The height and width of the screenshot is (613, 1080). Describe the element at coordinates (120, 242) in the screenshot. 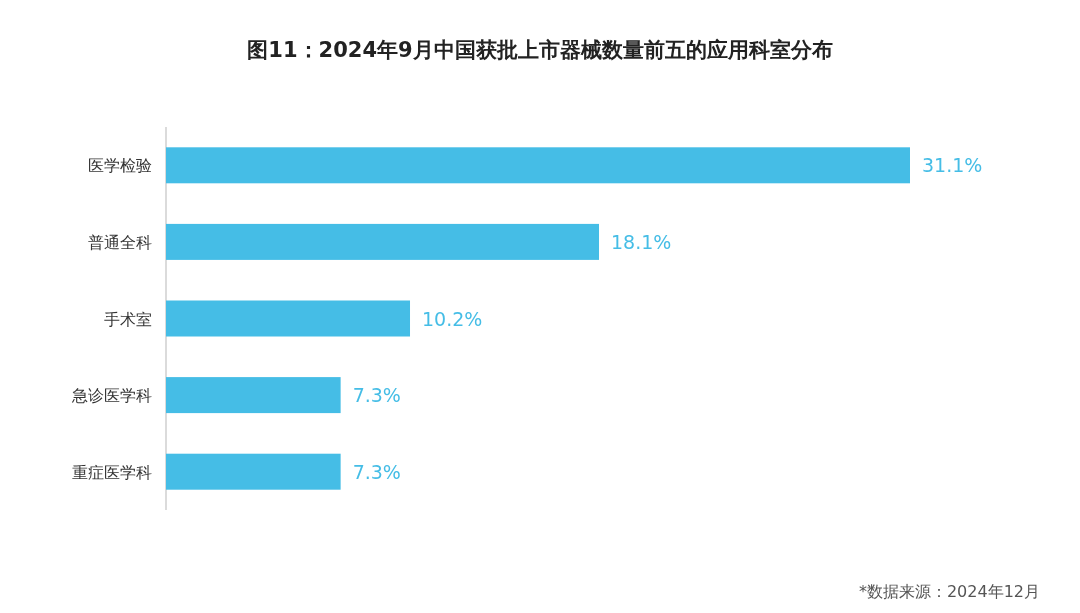

I see `category-label: 普通全科` at that location.